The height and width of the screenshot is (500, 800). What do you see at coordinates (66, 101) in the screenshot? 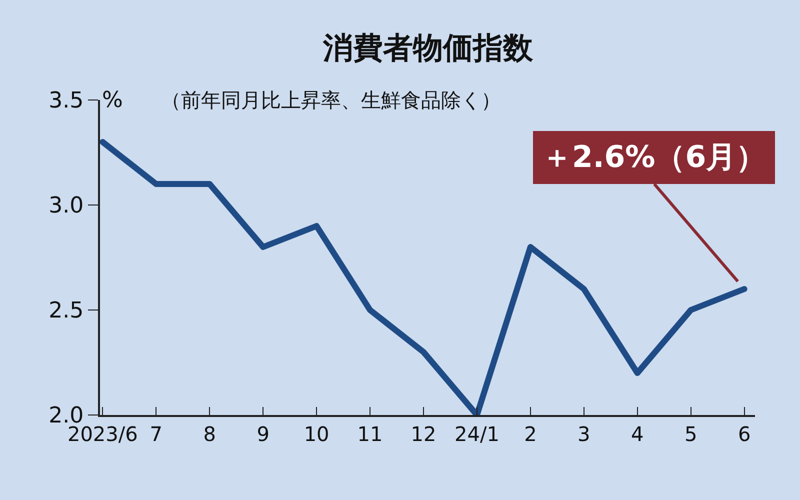
I see `y-tick-label: 3.5` at bounding box center [66, 101].